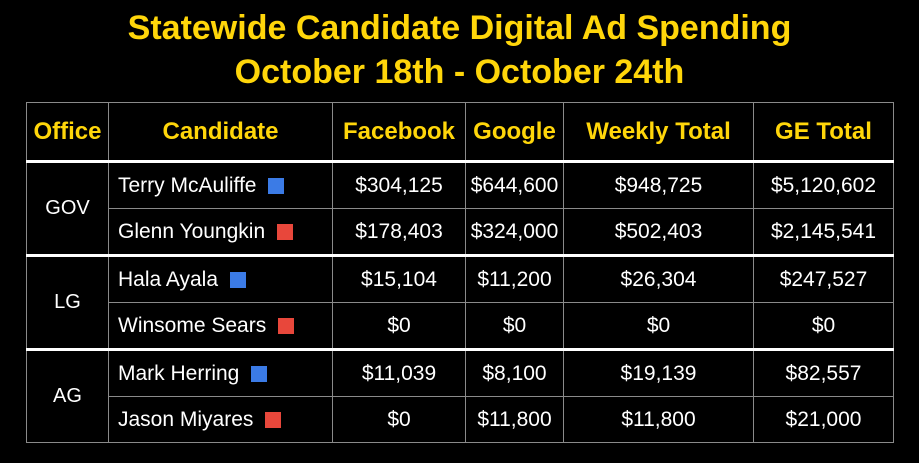 Image resolution: width=919 pixels, height=463 pixels. Describe the element at coordinates (67, 132) in the screenshot. I see `column-header-office: Office` at that location.